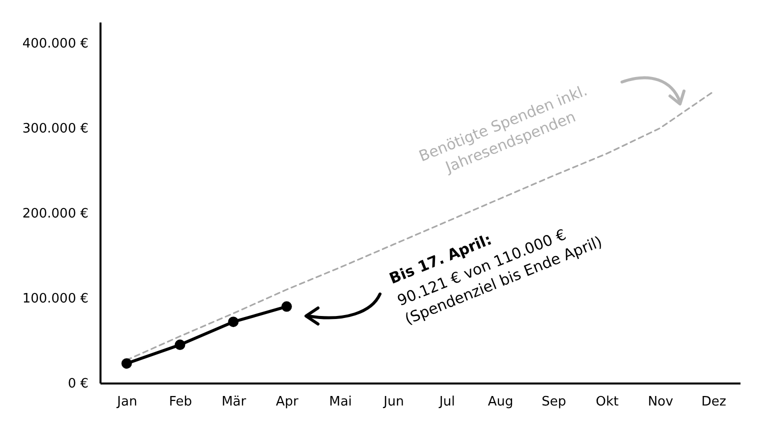 The image size is (760, 428). What do you see at coordinates (607, 402) in the screenshot?
I see `x-tick-label: Okt` at bounding box center [607, 402].